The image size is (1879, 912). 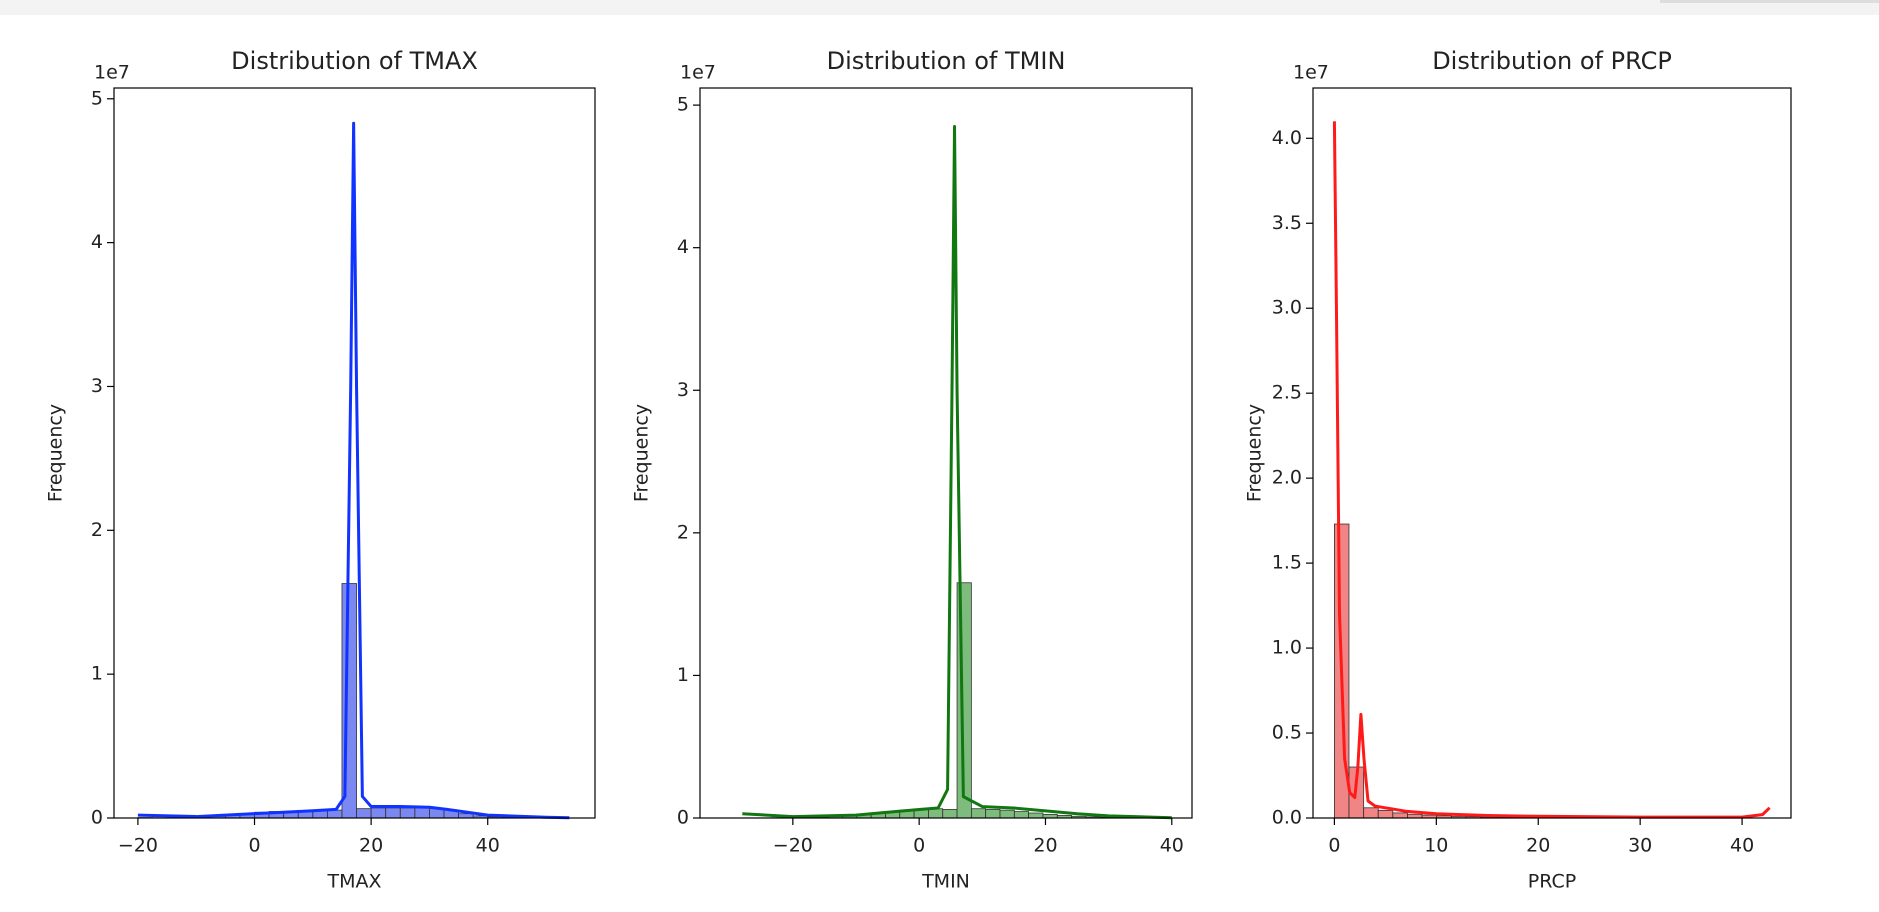 What do you see at coordinates (1287, 818) in the screenshot?
I see `y-tick-label: 0.0` at bounding box center [1287, 818].